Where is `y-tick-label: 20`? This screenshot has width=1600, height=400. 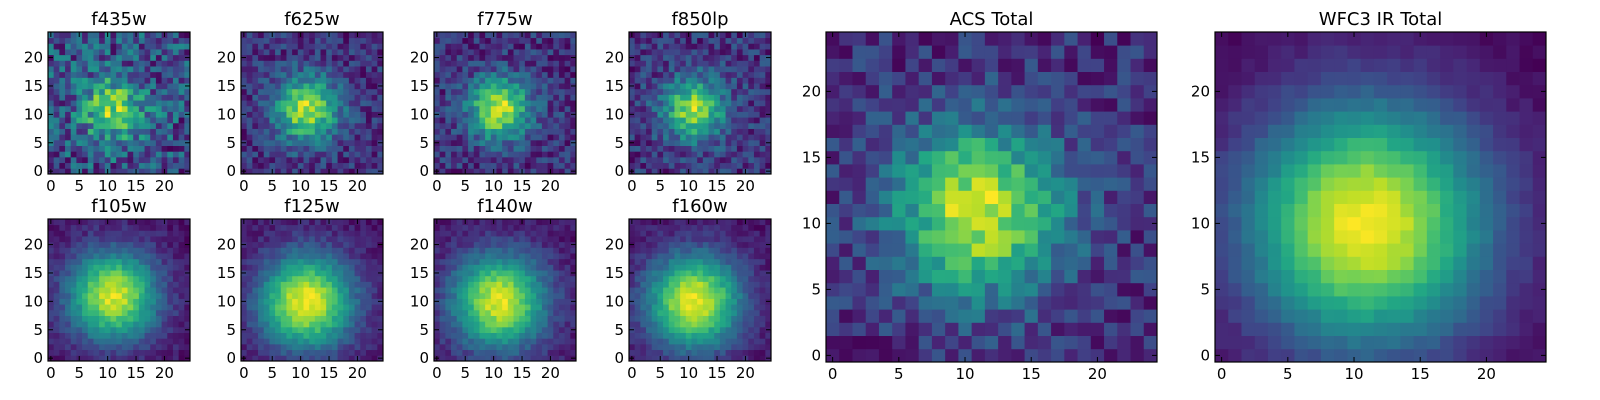 y-tick-label: 20 is located at coordinates (226, 245).